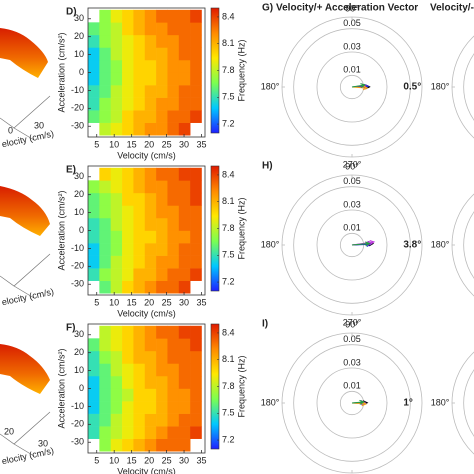 This screenshot has width=474, height=474. I want to click on y-tick-label: -30, so click(77, 442).